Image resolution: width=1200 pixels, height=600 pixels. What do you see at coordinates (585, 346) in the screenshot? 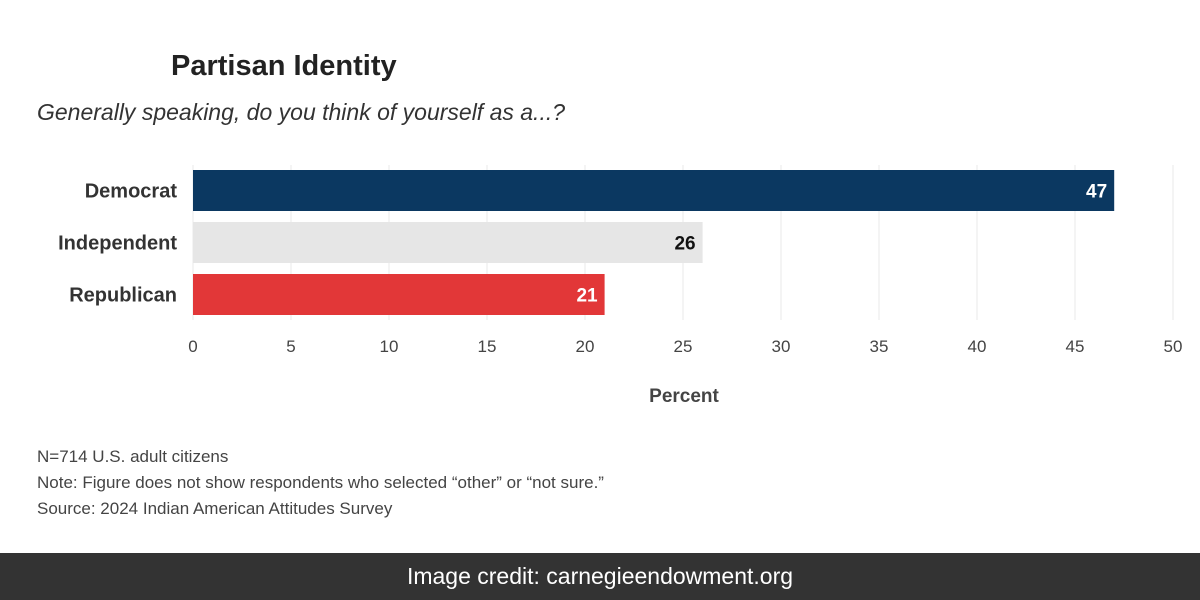
I see `x-tick-label-20: 20` at bounding box center [585, 346].